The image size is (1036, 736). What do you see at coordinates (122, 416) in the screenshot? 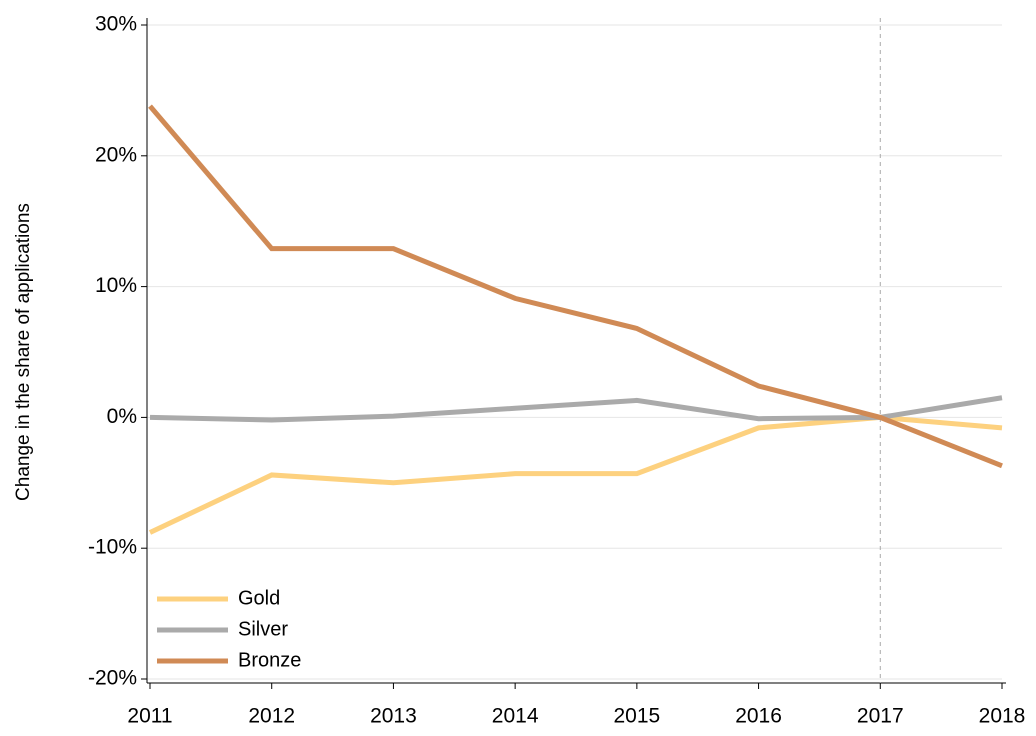
I see `y-tick-label: 0%` at bounding box center [122, 416].